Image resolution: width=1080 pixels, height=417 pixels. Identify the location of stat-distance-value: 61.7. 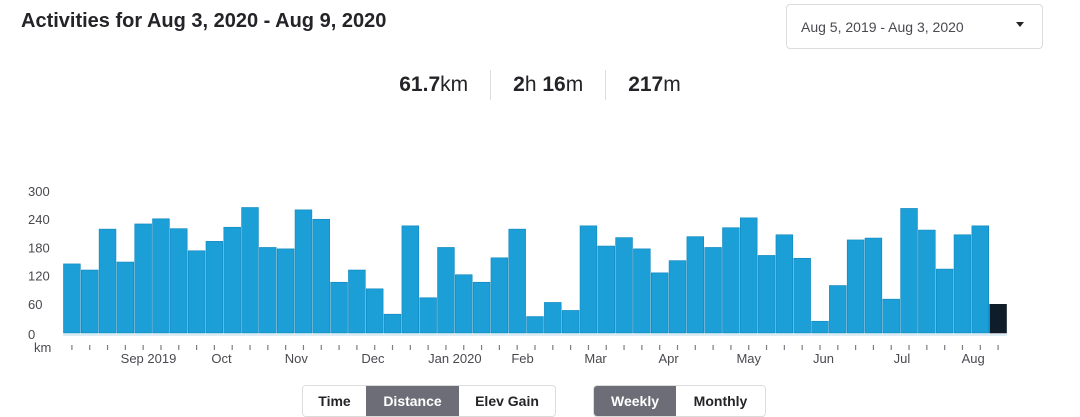
(420, 84).